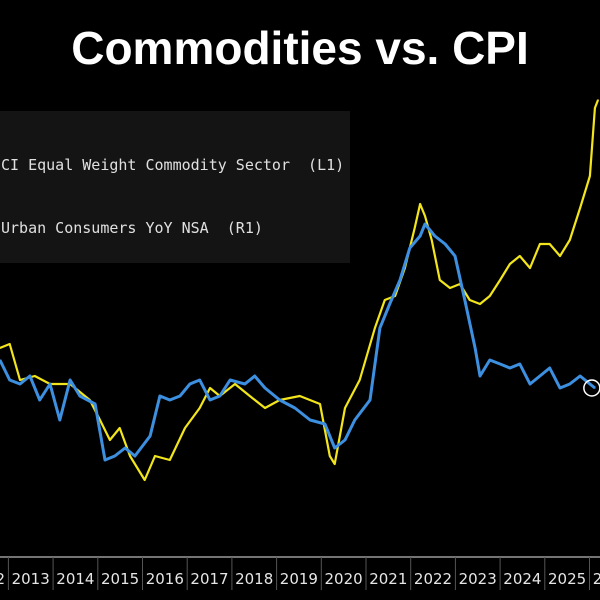  Describe the element at coordinates (165, 579) in the screenshot. I see `x-tick-label: 2016` at that location.